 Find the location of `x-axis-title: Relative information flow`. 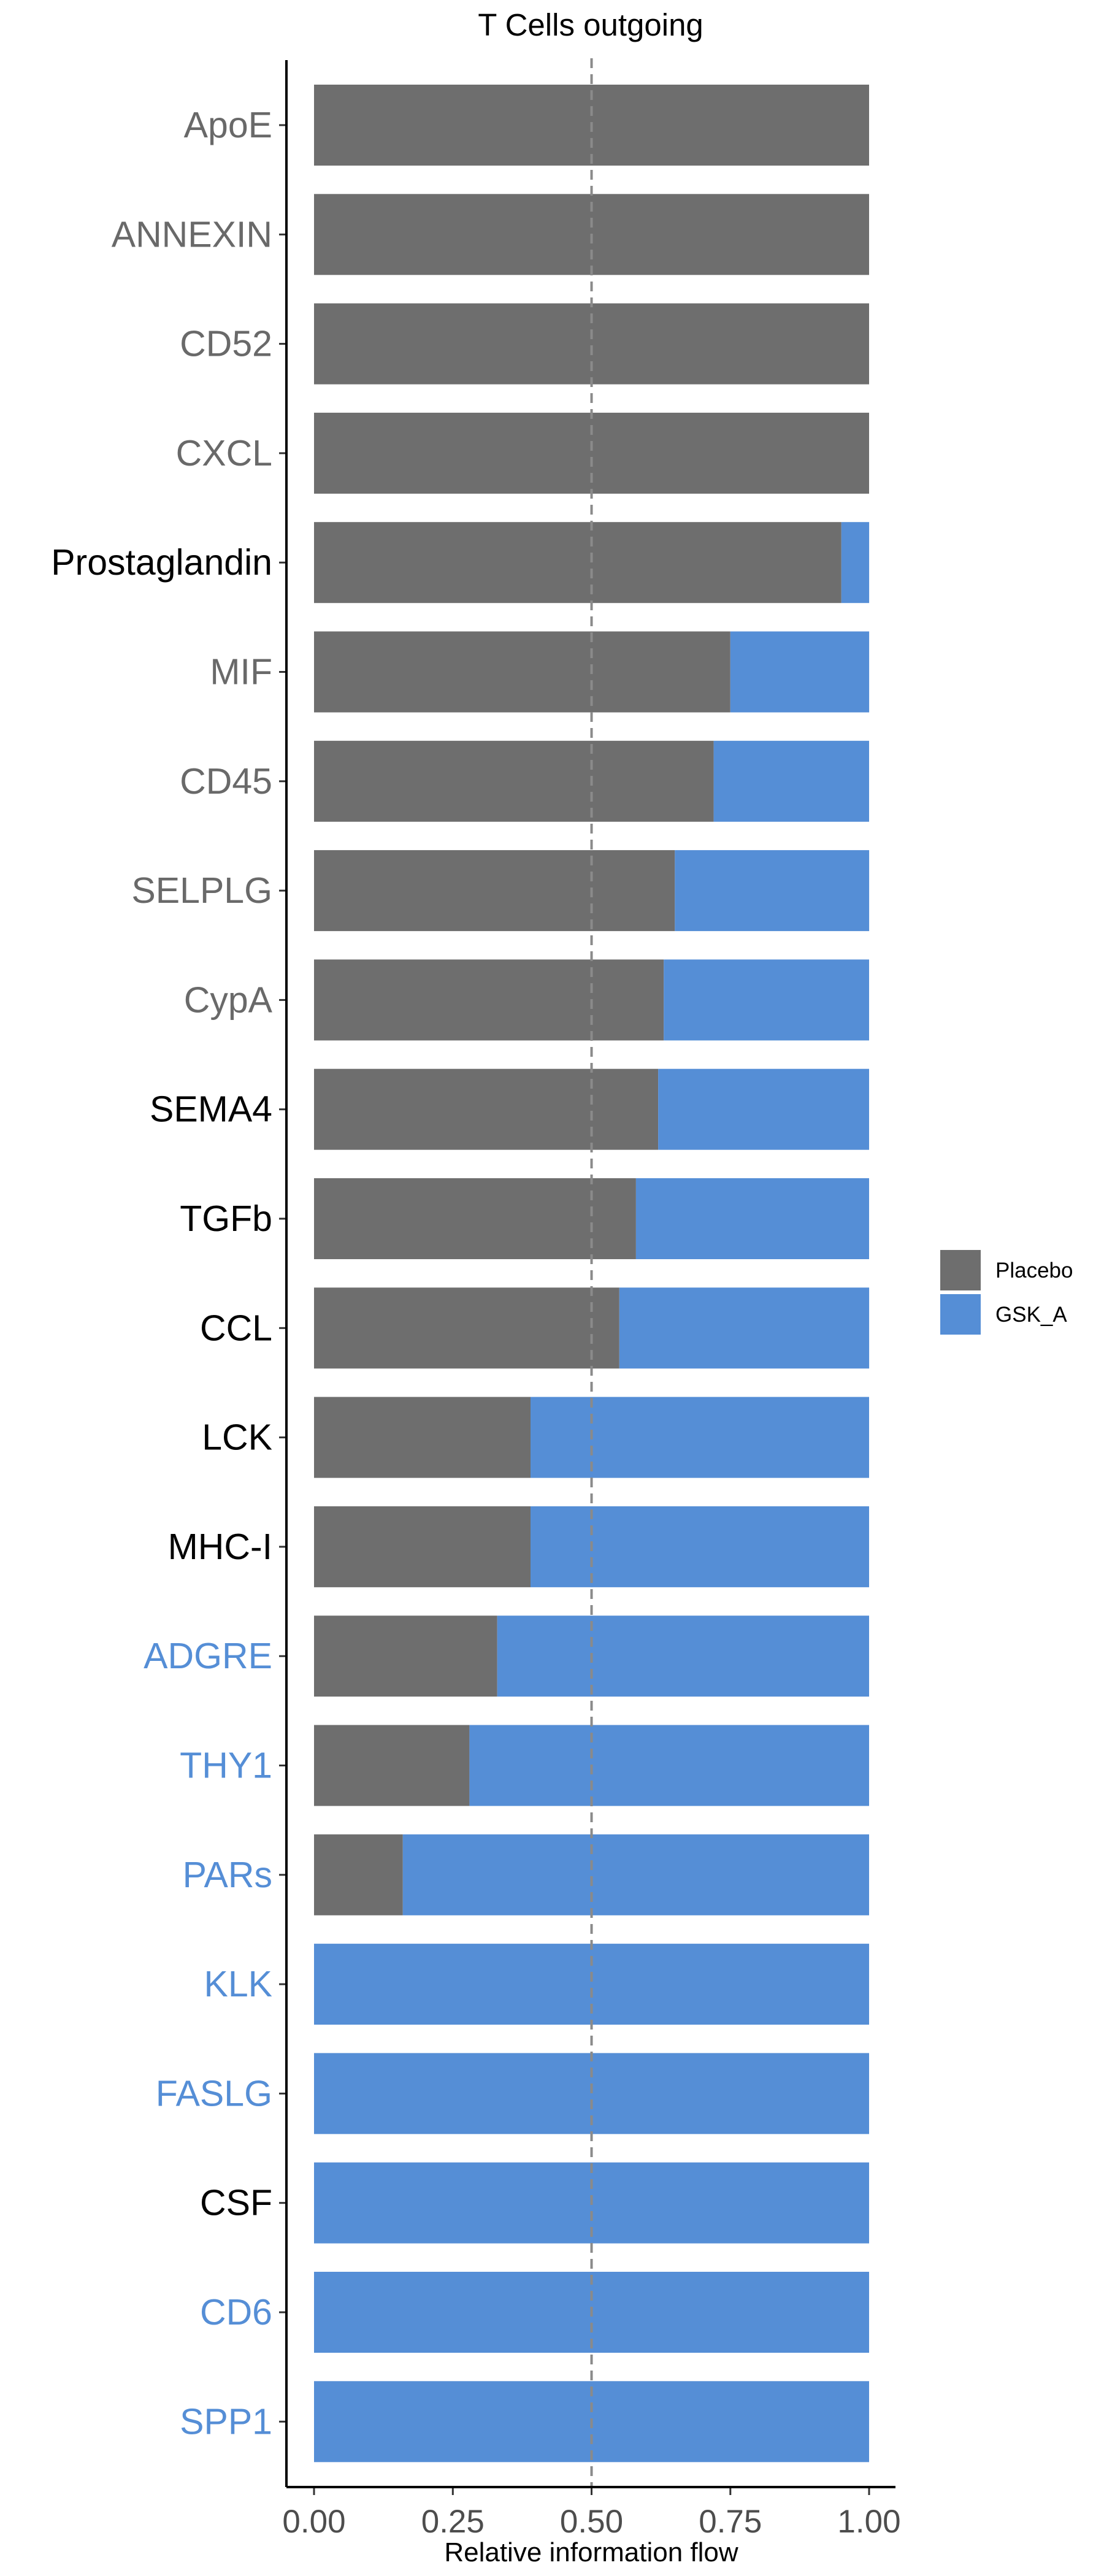

x-axis-title: Relative information flow is located at coordinates (591, 2552).